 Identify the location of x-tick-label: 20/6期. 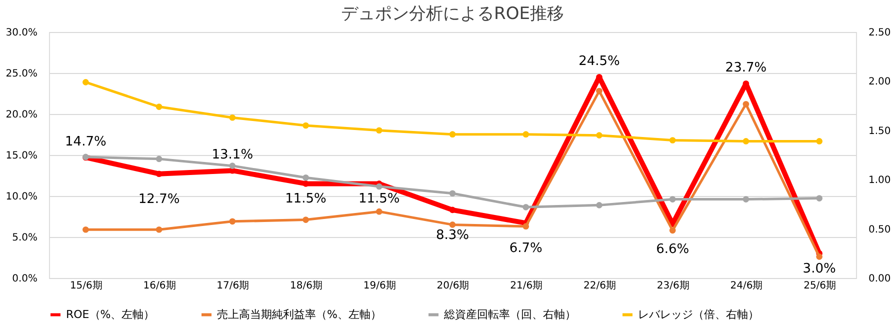
(453, 286).